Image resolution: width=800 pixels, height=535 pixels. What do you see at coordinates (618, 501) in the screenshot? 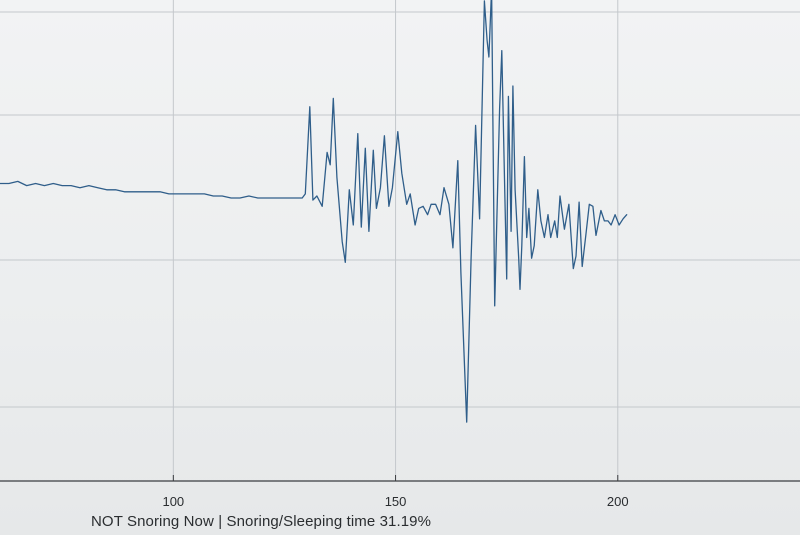
I see `x-tick-label-200: 200` at bounding box center [618, 501].